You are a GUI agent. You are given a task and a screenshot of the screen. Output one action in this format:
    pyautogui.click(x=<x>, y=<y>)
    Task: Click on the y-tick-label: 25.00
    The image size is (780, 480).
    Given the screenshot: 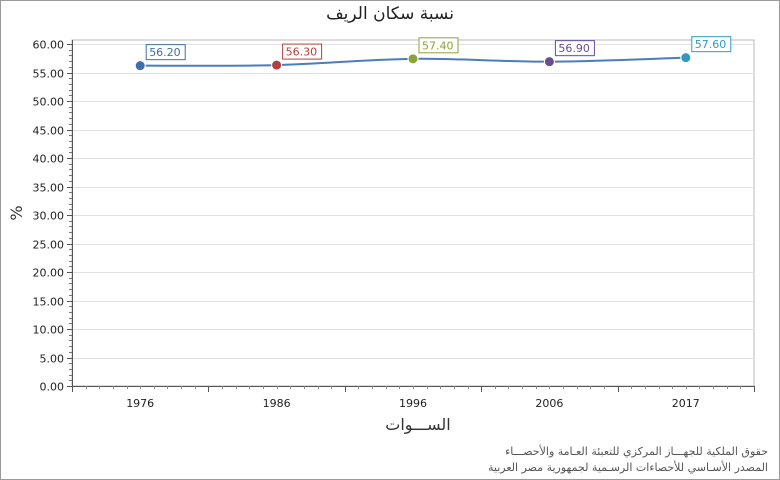 What is the action you would take?
    pyautogui.click(x=49, y=245)
    